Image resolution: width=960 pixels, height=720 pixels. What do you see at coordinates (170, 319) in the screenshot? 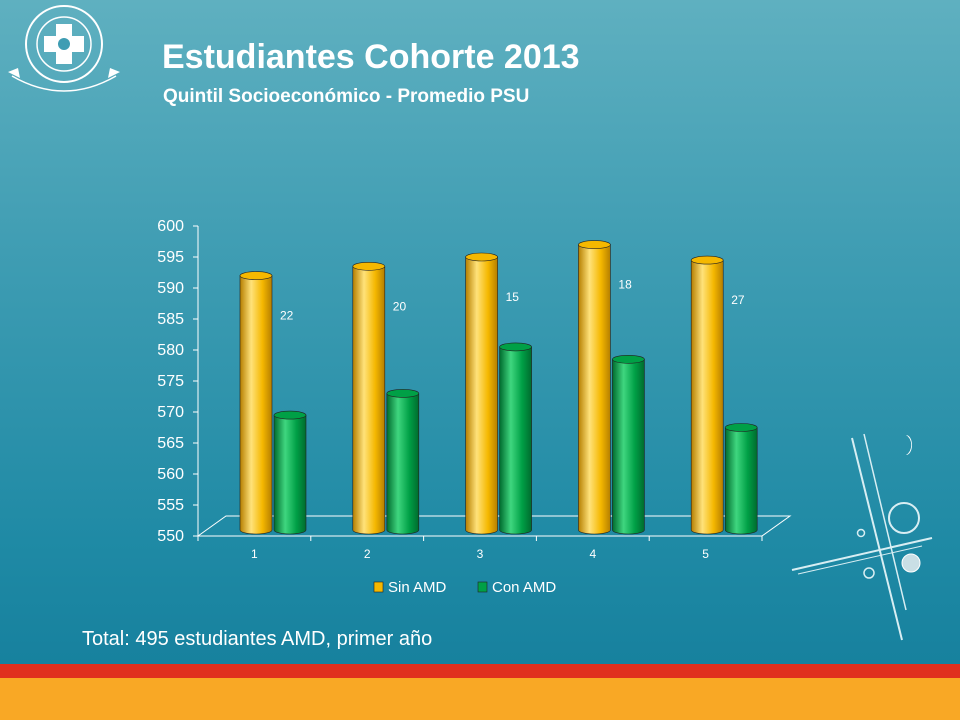
I see `y-tick-label: 585` at bounding box center [170, 319].